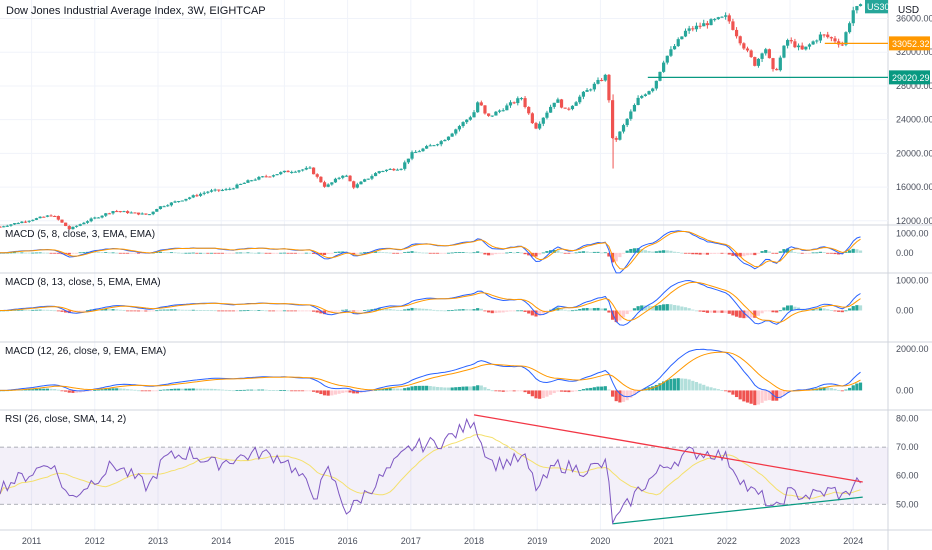 The width and height of the screenshot is (932, 550). Describe the element at coordinates (80, 234) in the screenshot. I see `macd-fast-label: MACD (5, 8, close, 3, EMA, EMA)` at that location.